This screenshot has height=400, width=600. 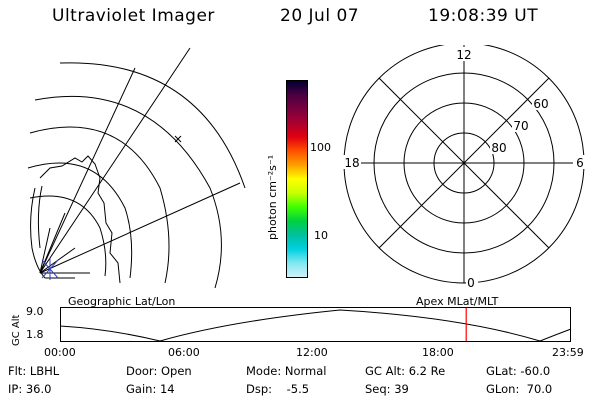 What do you see at coordinates (34, 371) in the screenshot?
I see `filter-info: Flt: LBHL` at bounding box center [34, 371].